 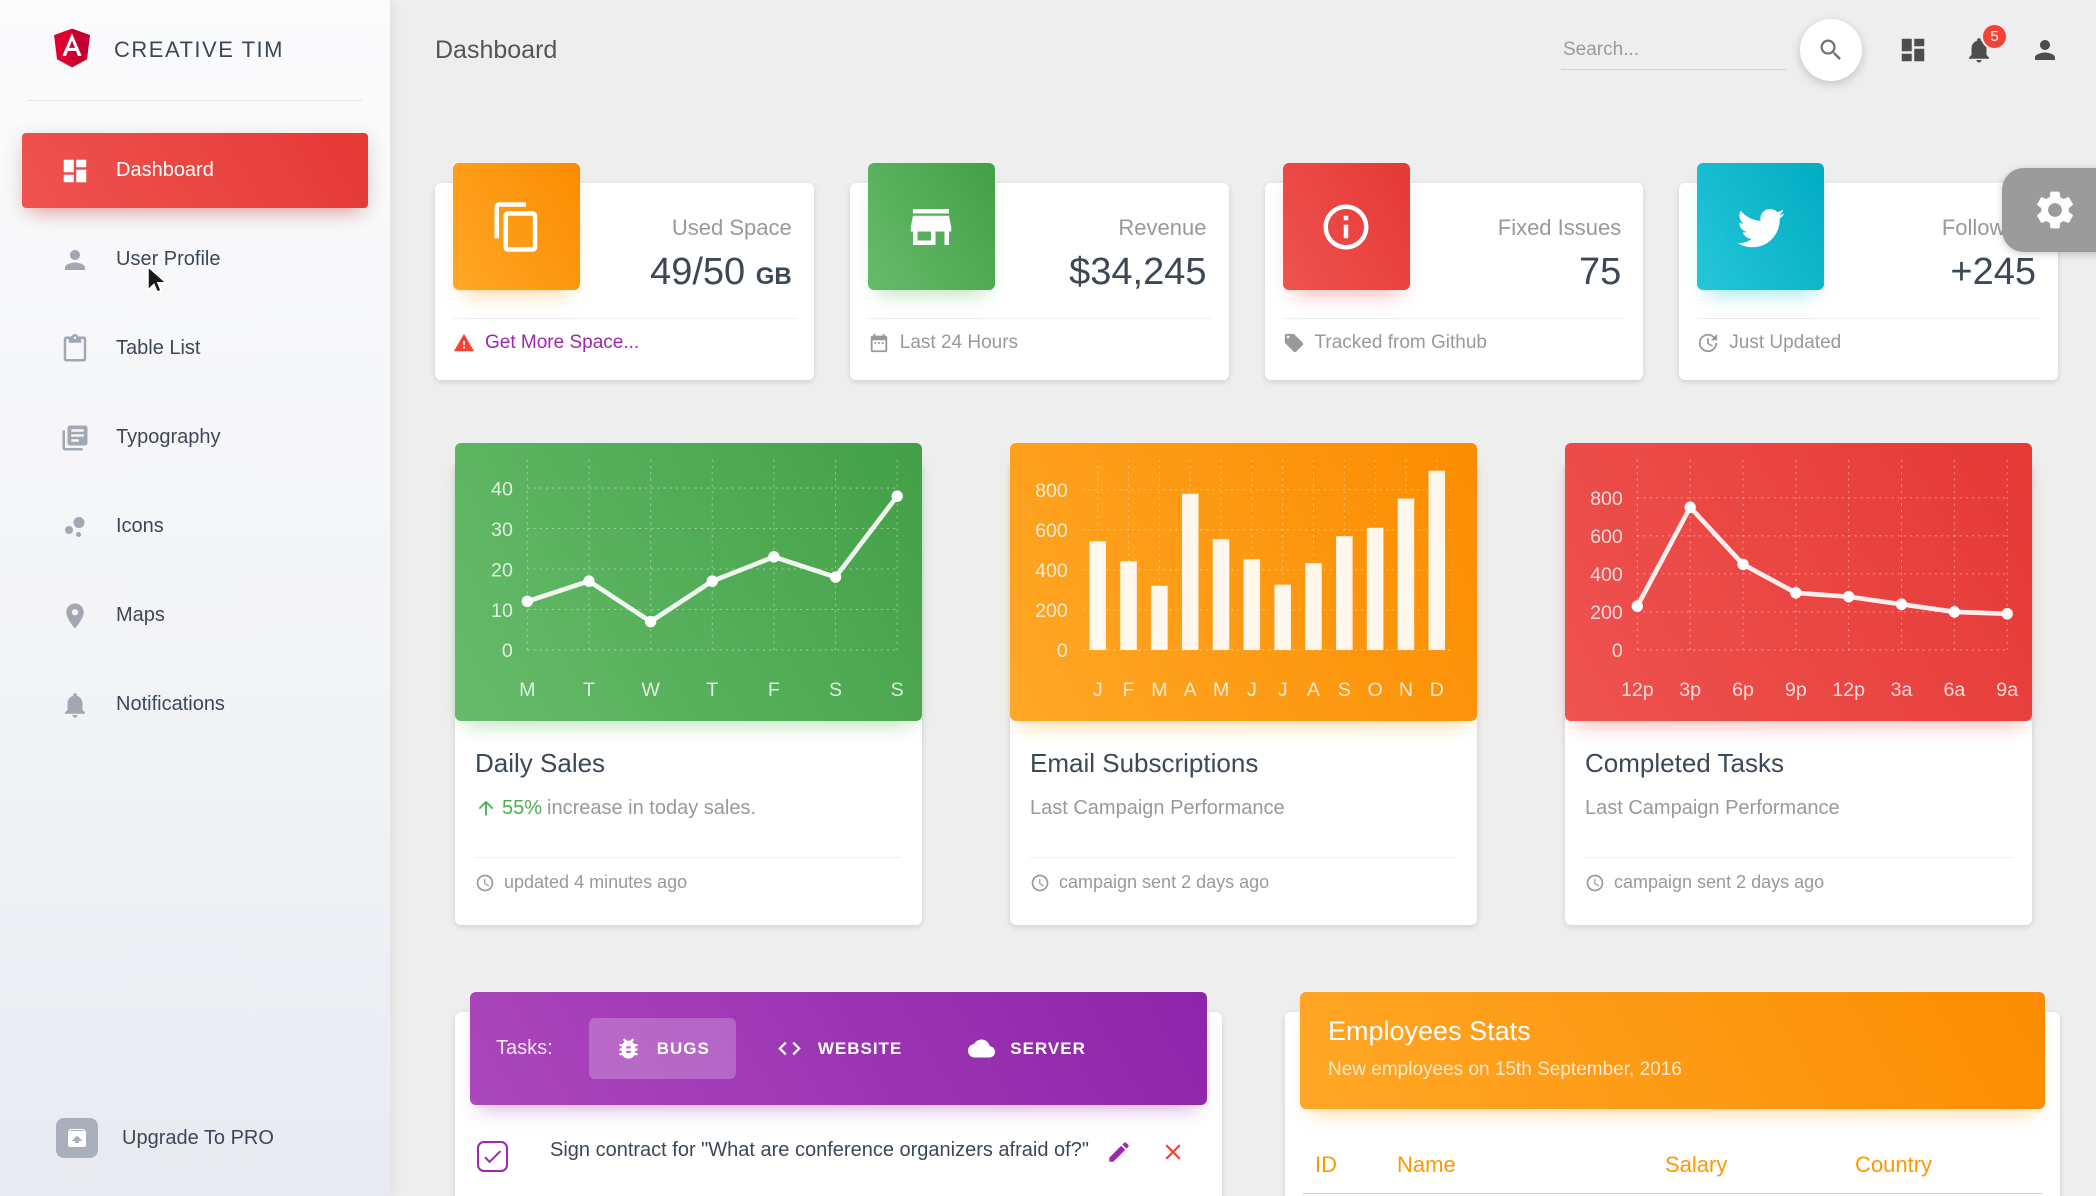 What do you see at coordinates (72, 50) in the screenshot?
I see `angular-logo-icon` at bounding box center [72, 50].